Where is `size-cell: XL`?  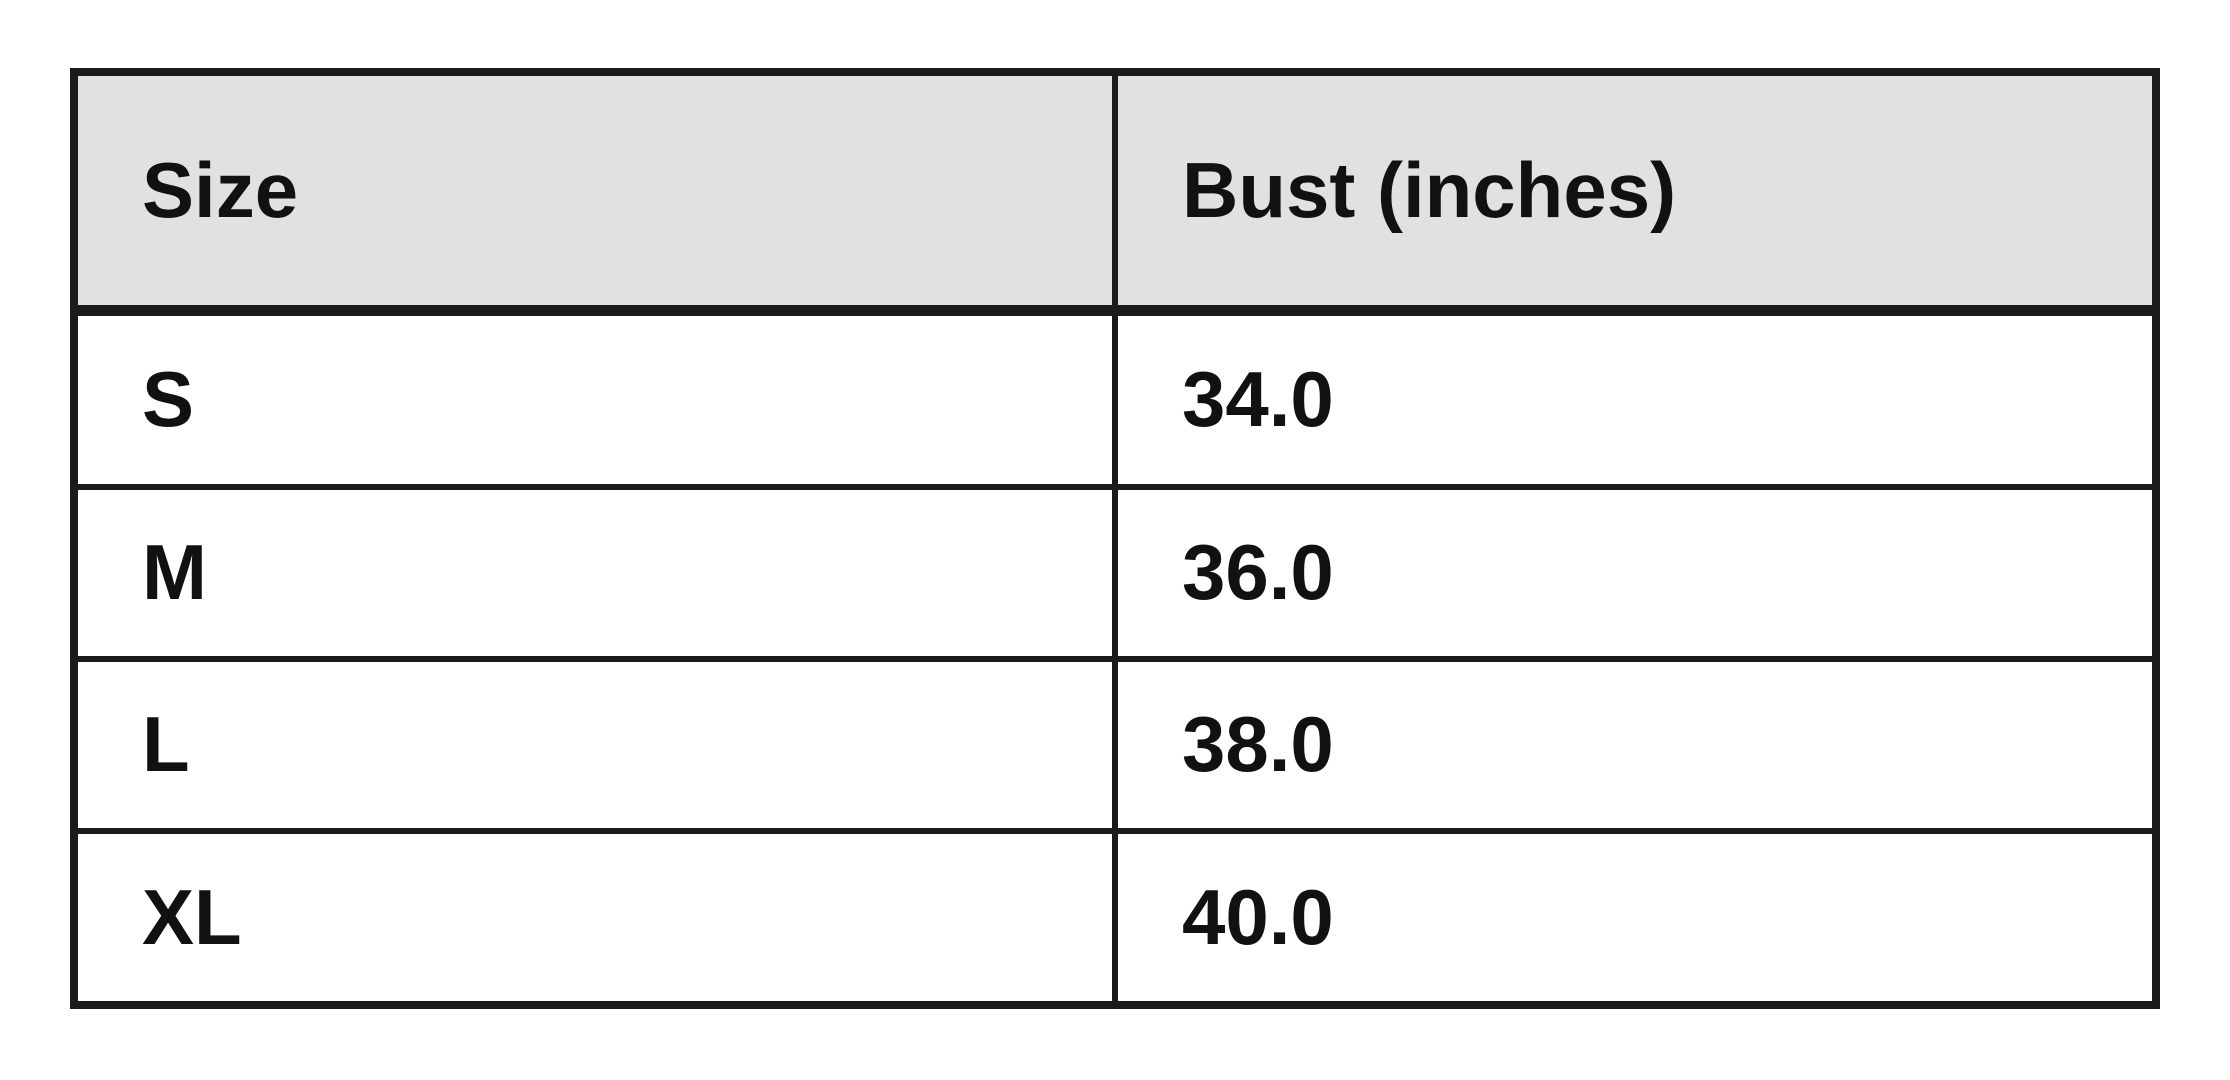 size-cell: XL is located at coordinates (594, 918).